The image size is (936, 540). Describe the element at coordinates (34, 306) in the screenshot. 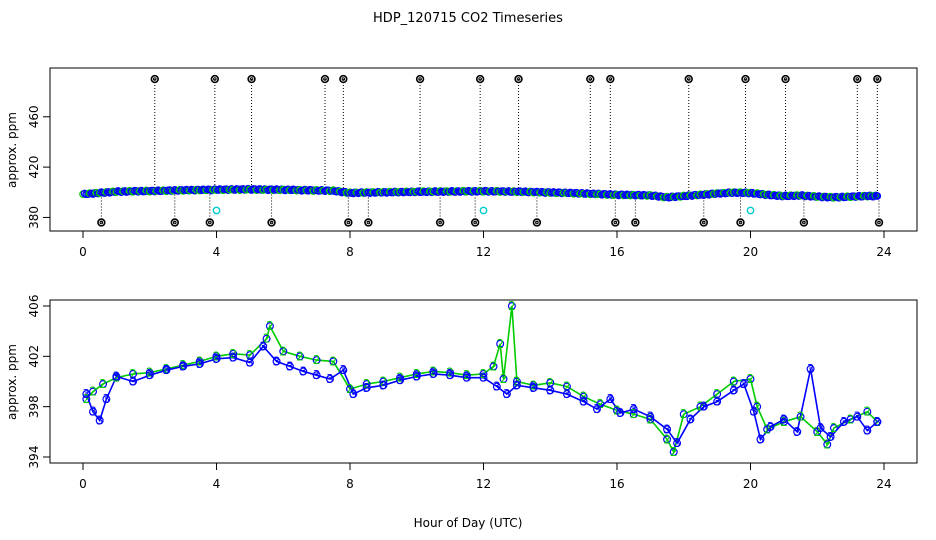

I see `y-tick-label: 406` at that location.